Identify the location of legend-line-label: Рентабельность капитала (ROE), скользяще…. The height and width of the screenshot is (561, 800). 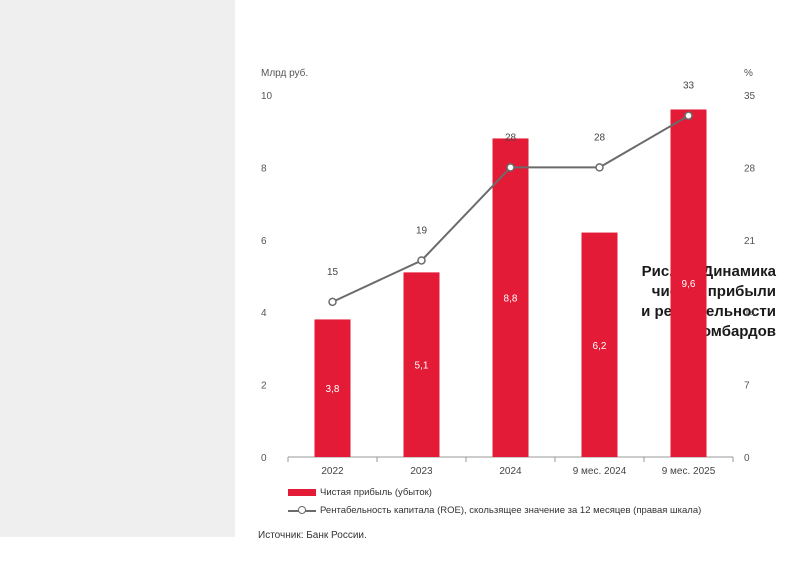
(511, 510).